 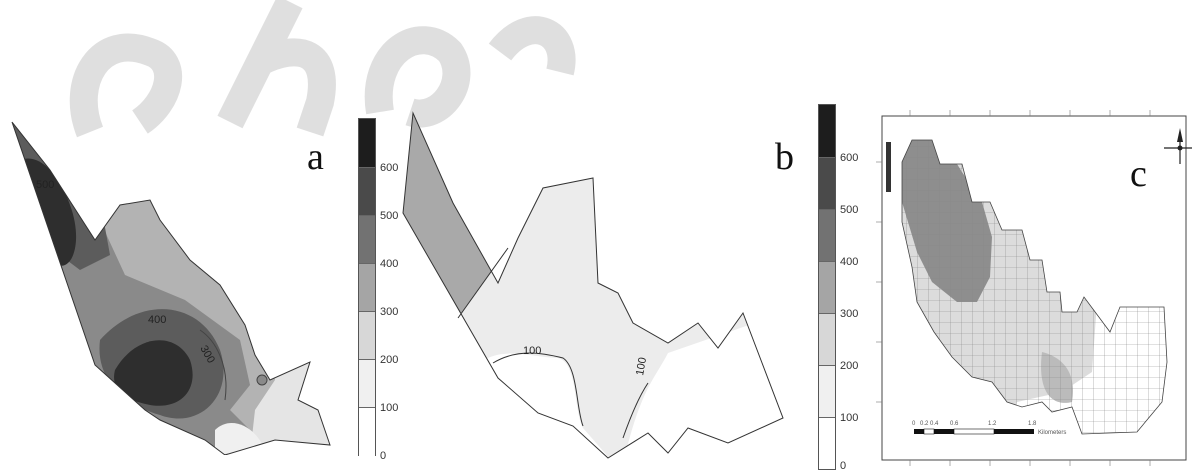 I want to click on scale-bar-b, so click(x=827, y=287).